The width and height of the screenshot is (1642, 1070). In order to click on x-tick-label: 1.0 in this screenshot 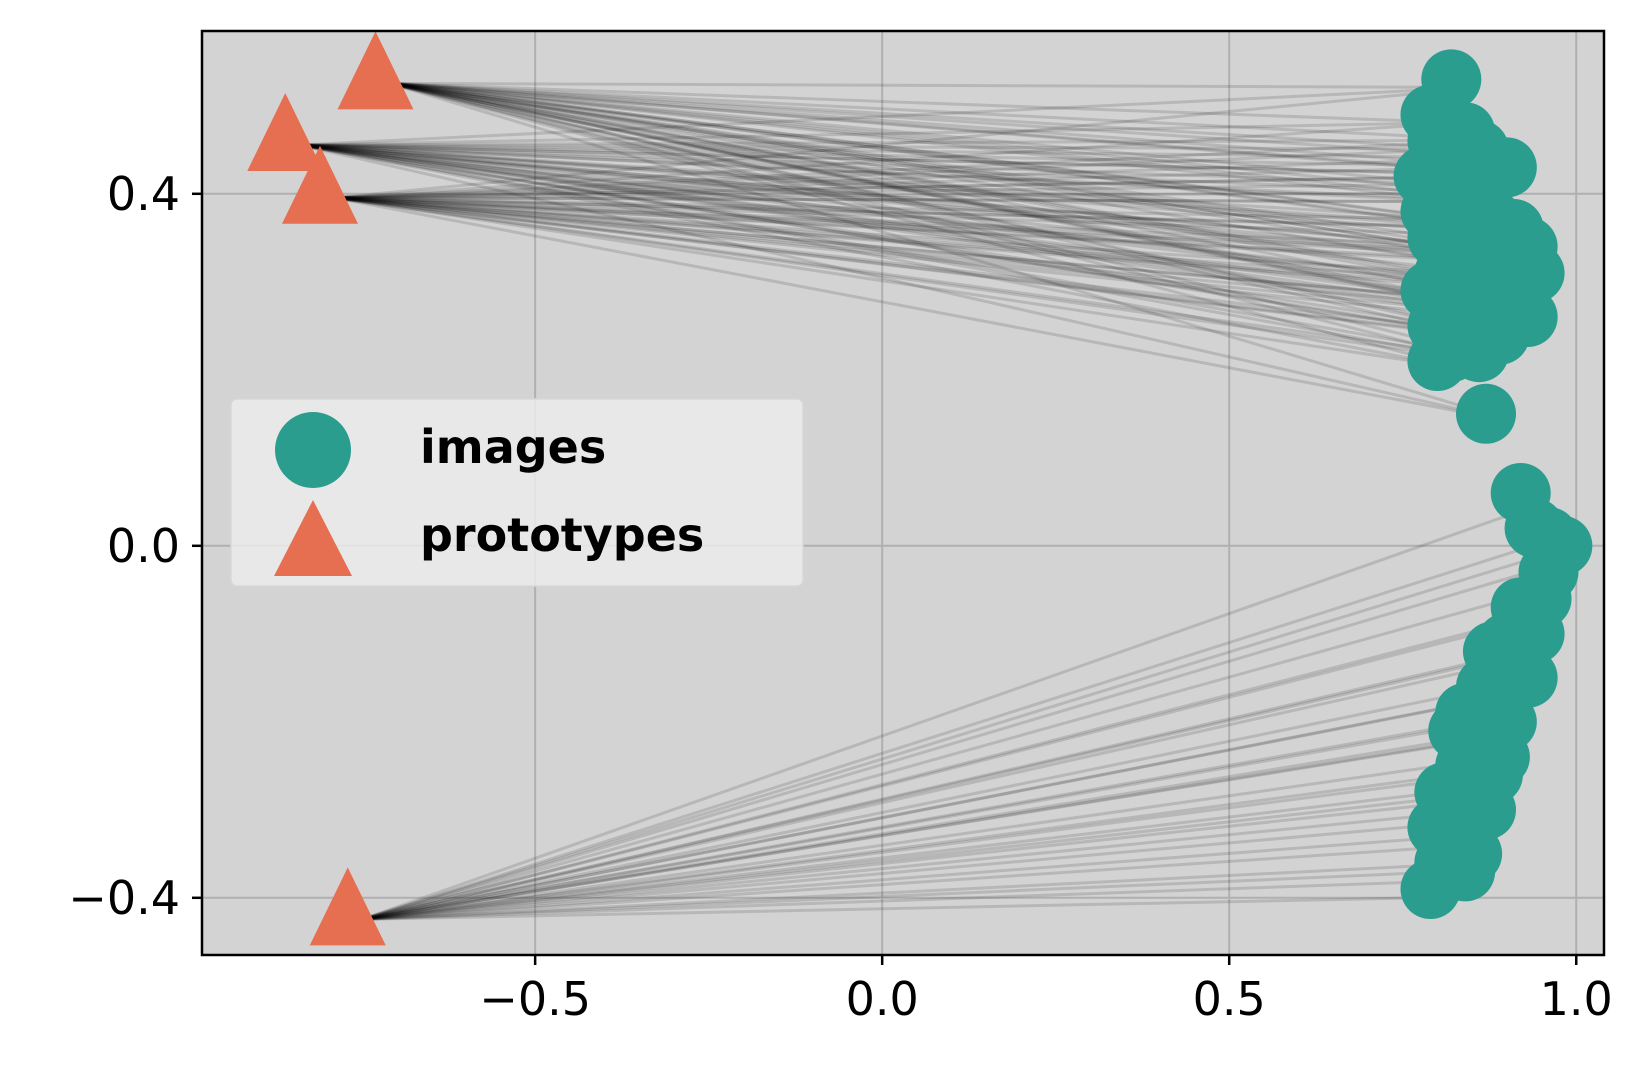, I will do `click(1576, 999)`.